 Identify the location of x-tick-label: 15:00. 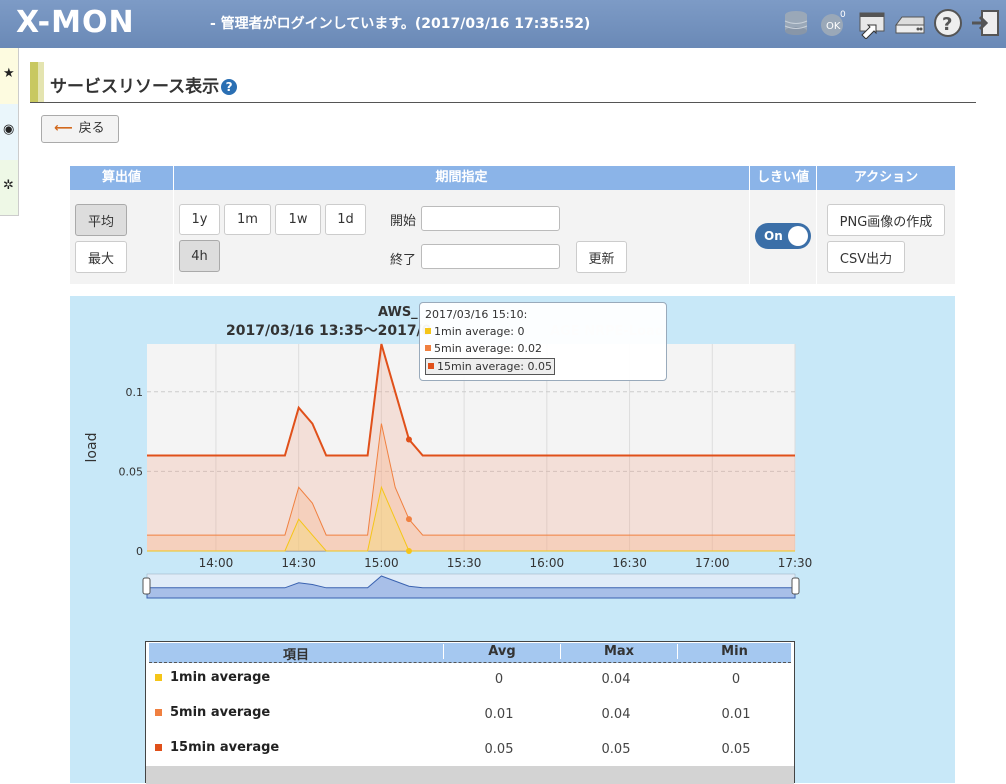
(381, 563).